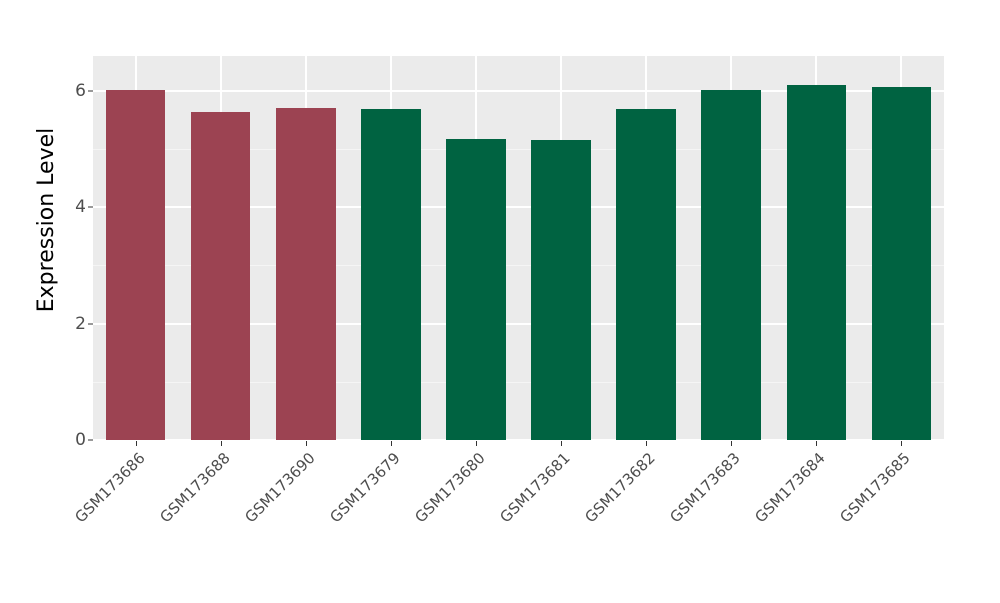 This screenshot has height=603, width=1000. What do you see at coordinates (80, 207) in the screenshot?
I see `y-tick-label: 4` at bounding box center [80, 207].